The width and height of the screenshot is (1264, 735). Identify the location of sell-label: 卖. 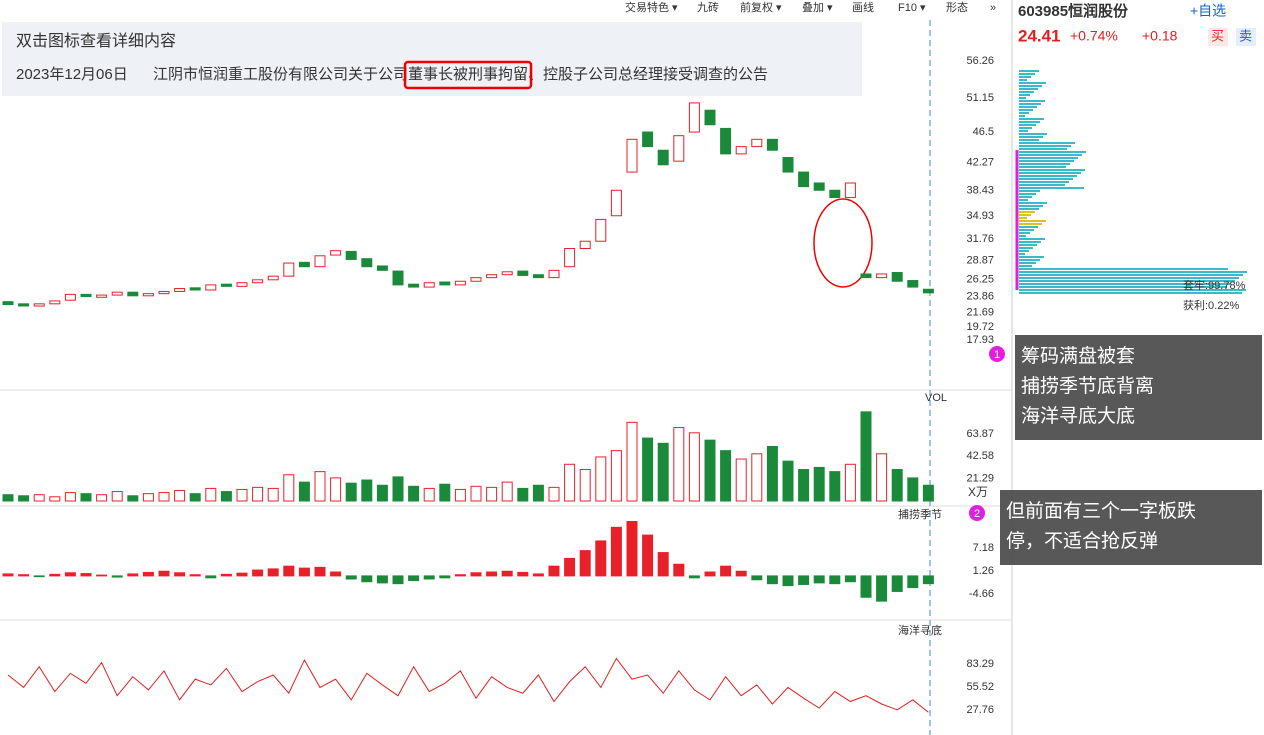
(1245, 35).